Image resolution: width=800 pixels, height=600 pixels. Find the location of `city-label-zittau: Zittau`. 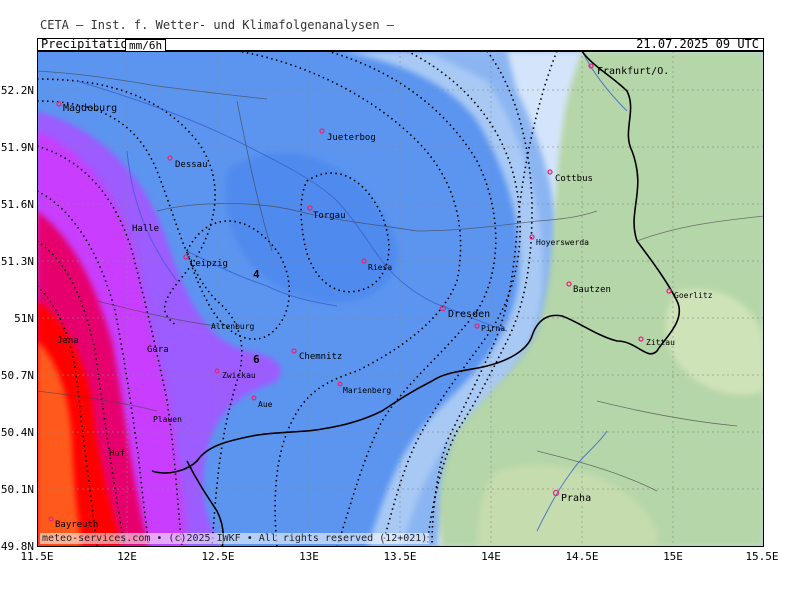

city-label-zittau: Zittau is located at coordinates (660, 342).